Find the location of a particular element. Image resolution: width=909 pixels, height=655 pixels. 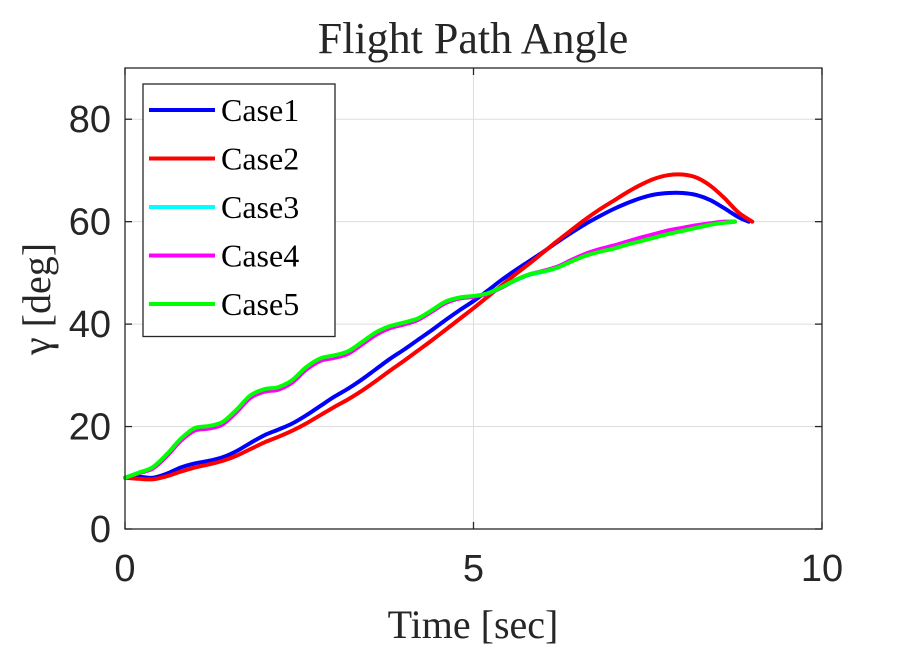

legend-box is located at coordinates (239, 210).